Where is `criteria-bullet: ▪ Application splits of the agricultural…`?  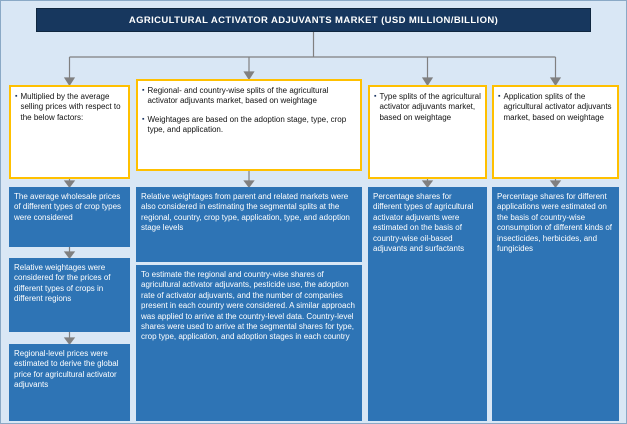 criteria-bullet: ▪ Application splits of the agricultural… is located at coordinates (555, 107).